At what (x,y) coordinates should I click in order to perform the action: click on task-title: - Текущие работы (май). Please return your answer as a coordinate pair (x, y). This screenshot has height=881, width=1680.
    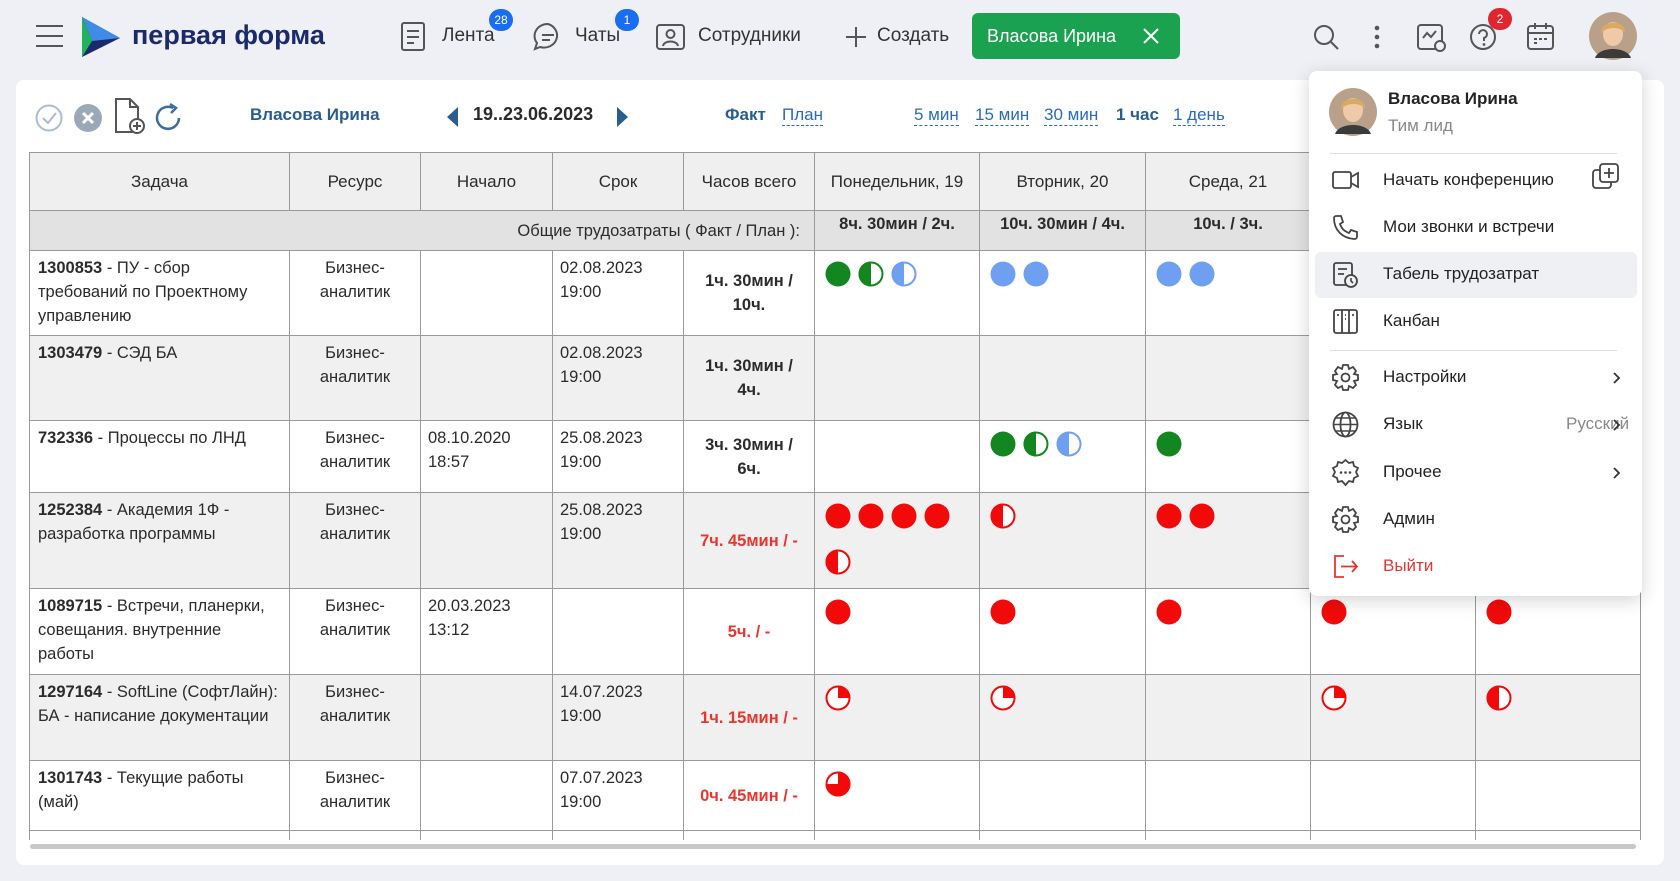
    Looking at the image, I should click on (141, 790).